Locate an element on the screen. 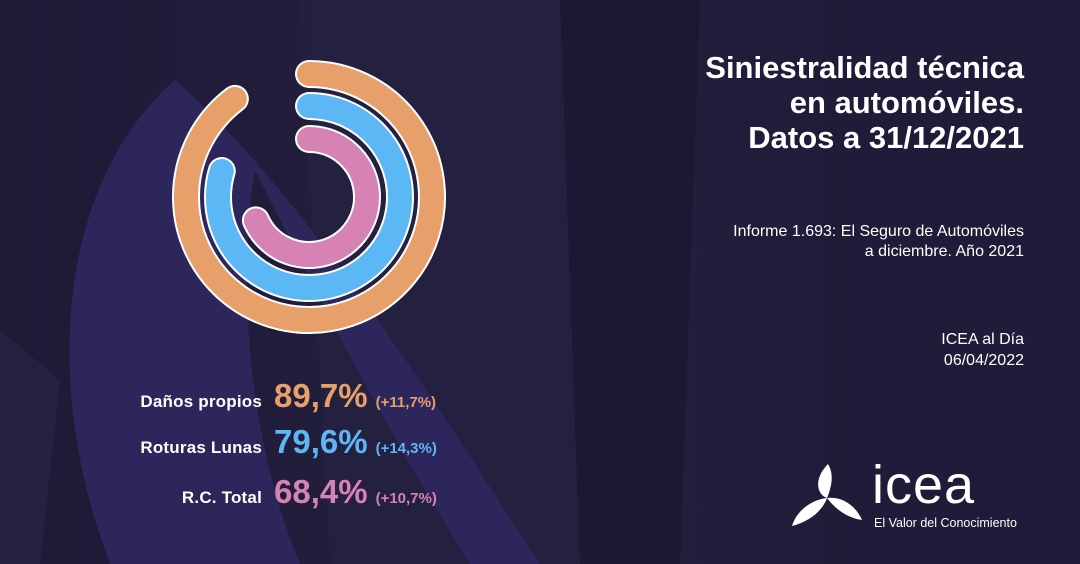 The image size is (1080, 564). publication-date: 06/04/2022 is located at coordinates (983, 360).